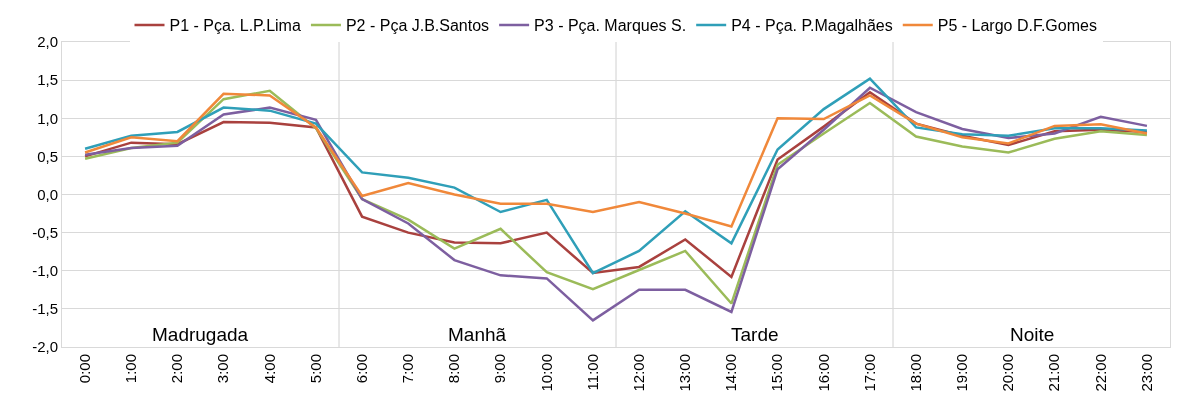 This screenshot has height=409, width=1178. What do you see at coordinates (315, 369) in the screenshot?
I see `x-tick-label: 5:00` at bounding box center [315, 369].